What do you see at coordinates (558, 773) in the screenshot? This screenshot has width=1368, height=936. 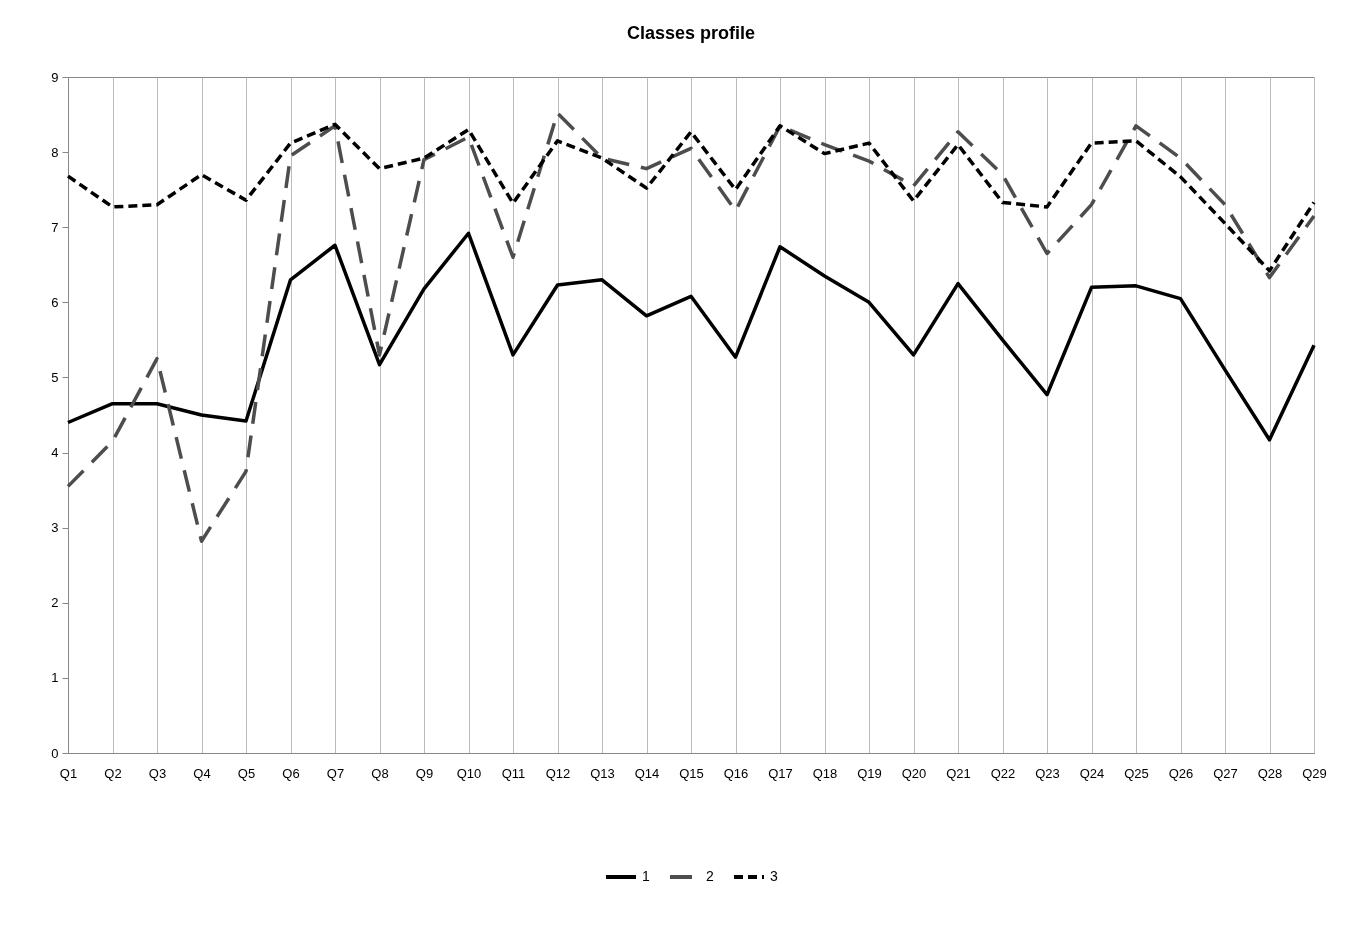 I see `x-tick-label: Q12` at bounding box center [558, 773].